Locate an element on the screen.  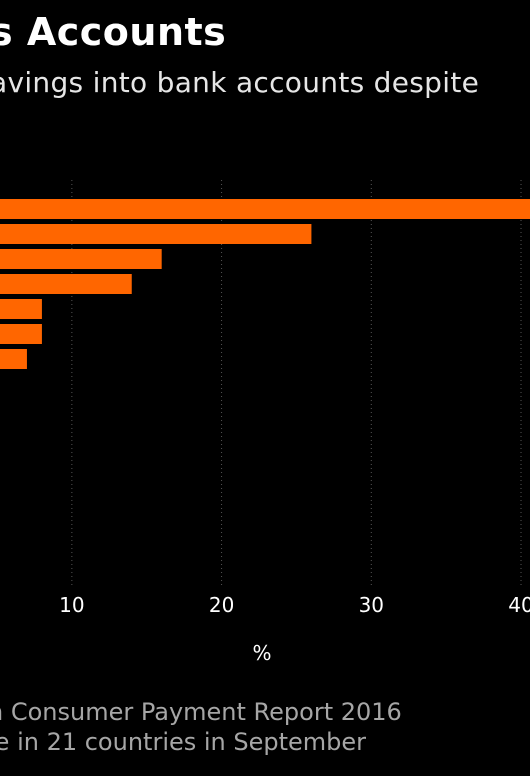
x-axis-label: % is located at coordinates (261, 653).